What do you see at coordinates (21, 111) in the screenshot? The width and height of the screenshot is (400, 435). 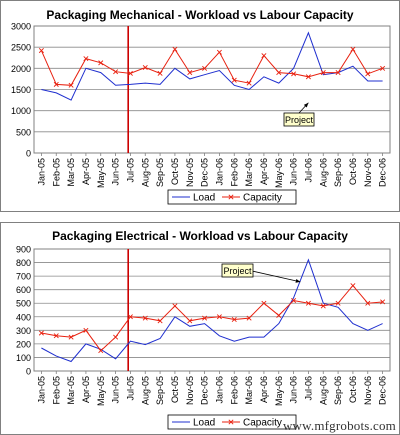 I see `y-tick-label: 1000` at bounding box center [21, 111].